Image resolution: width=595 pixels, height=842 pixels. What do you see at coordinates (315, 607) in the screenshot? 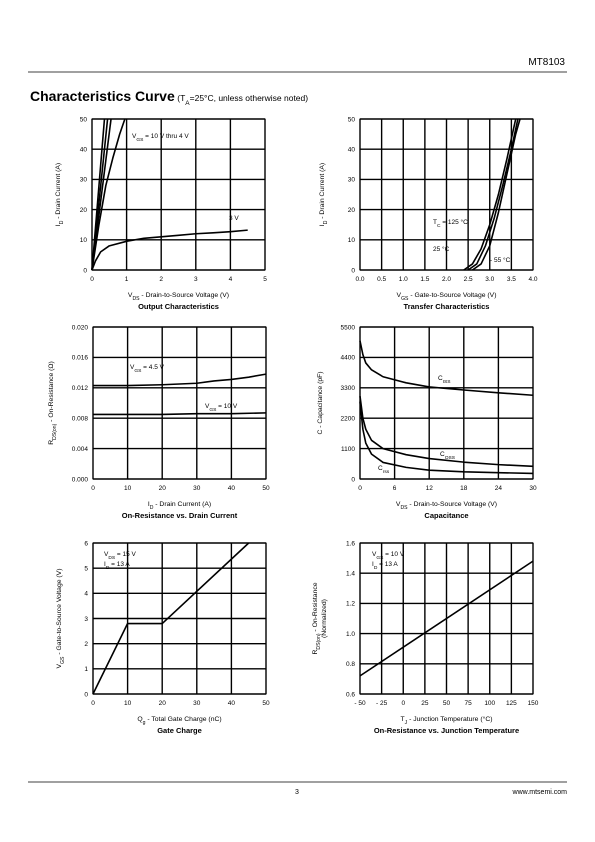
I see `y-axis-label-part: - On-Resistance` at bounding box center [315, 607].